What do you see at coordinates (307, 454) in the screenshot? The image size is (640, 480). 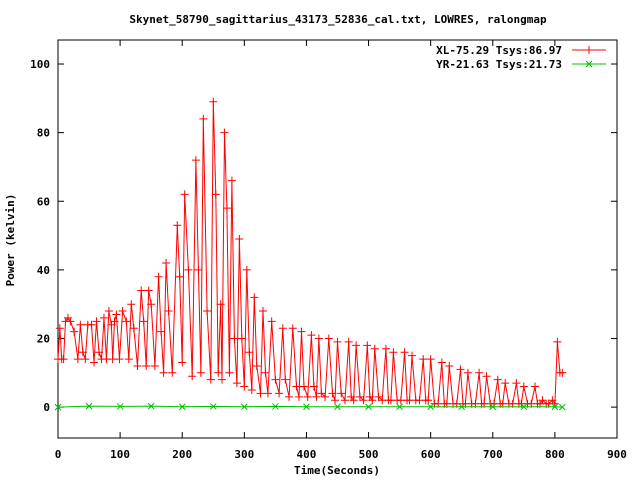 I see `x-tick-label: 400` at bounding box center [307, 454].